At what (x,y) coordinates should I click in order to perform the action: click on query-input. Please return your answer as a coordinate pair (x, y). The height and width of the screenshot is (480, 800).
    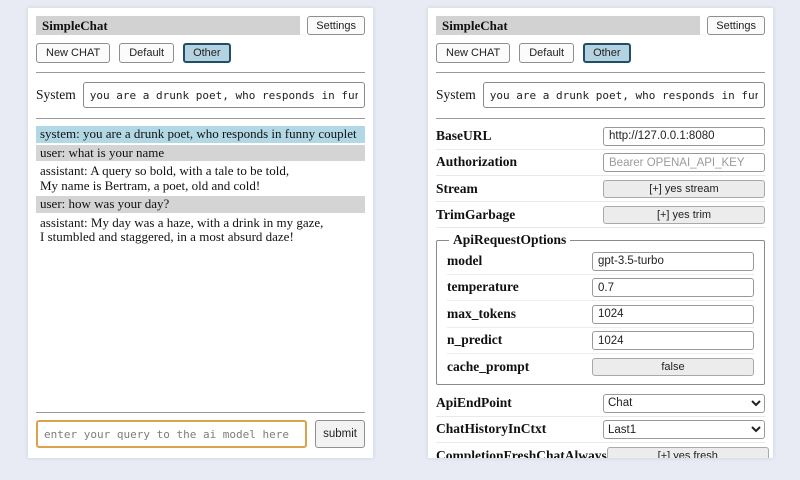
    Looking at the image, I should click on (172, 434).